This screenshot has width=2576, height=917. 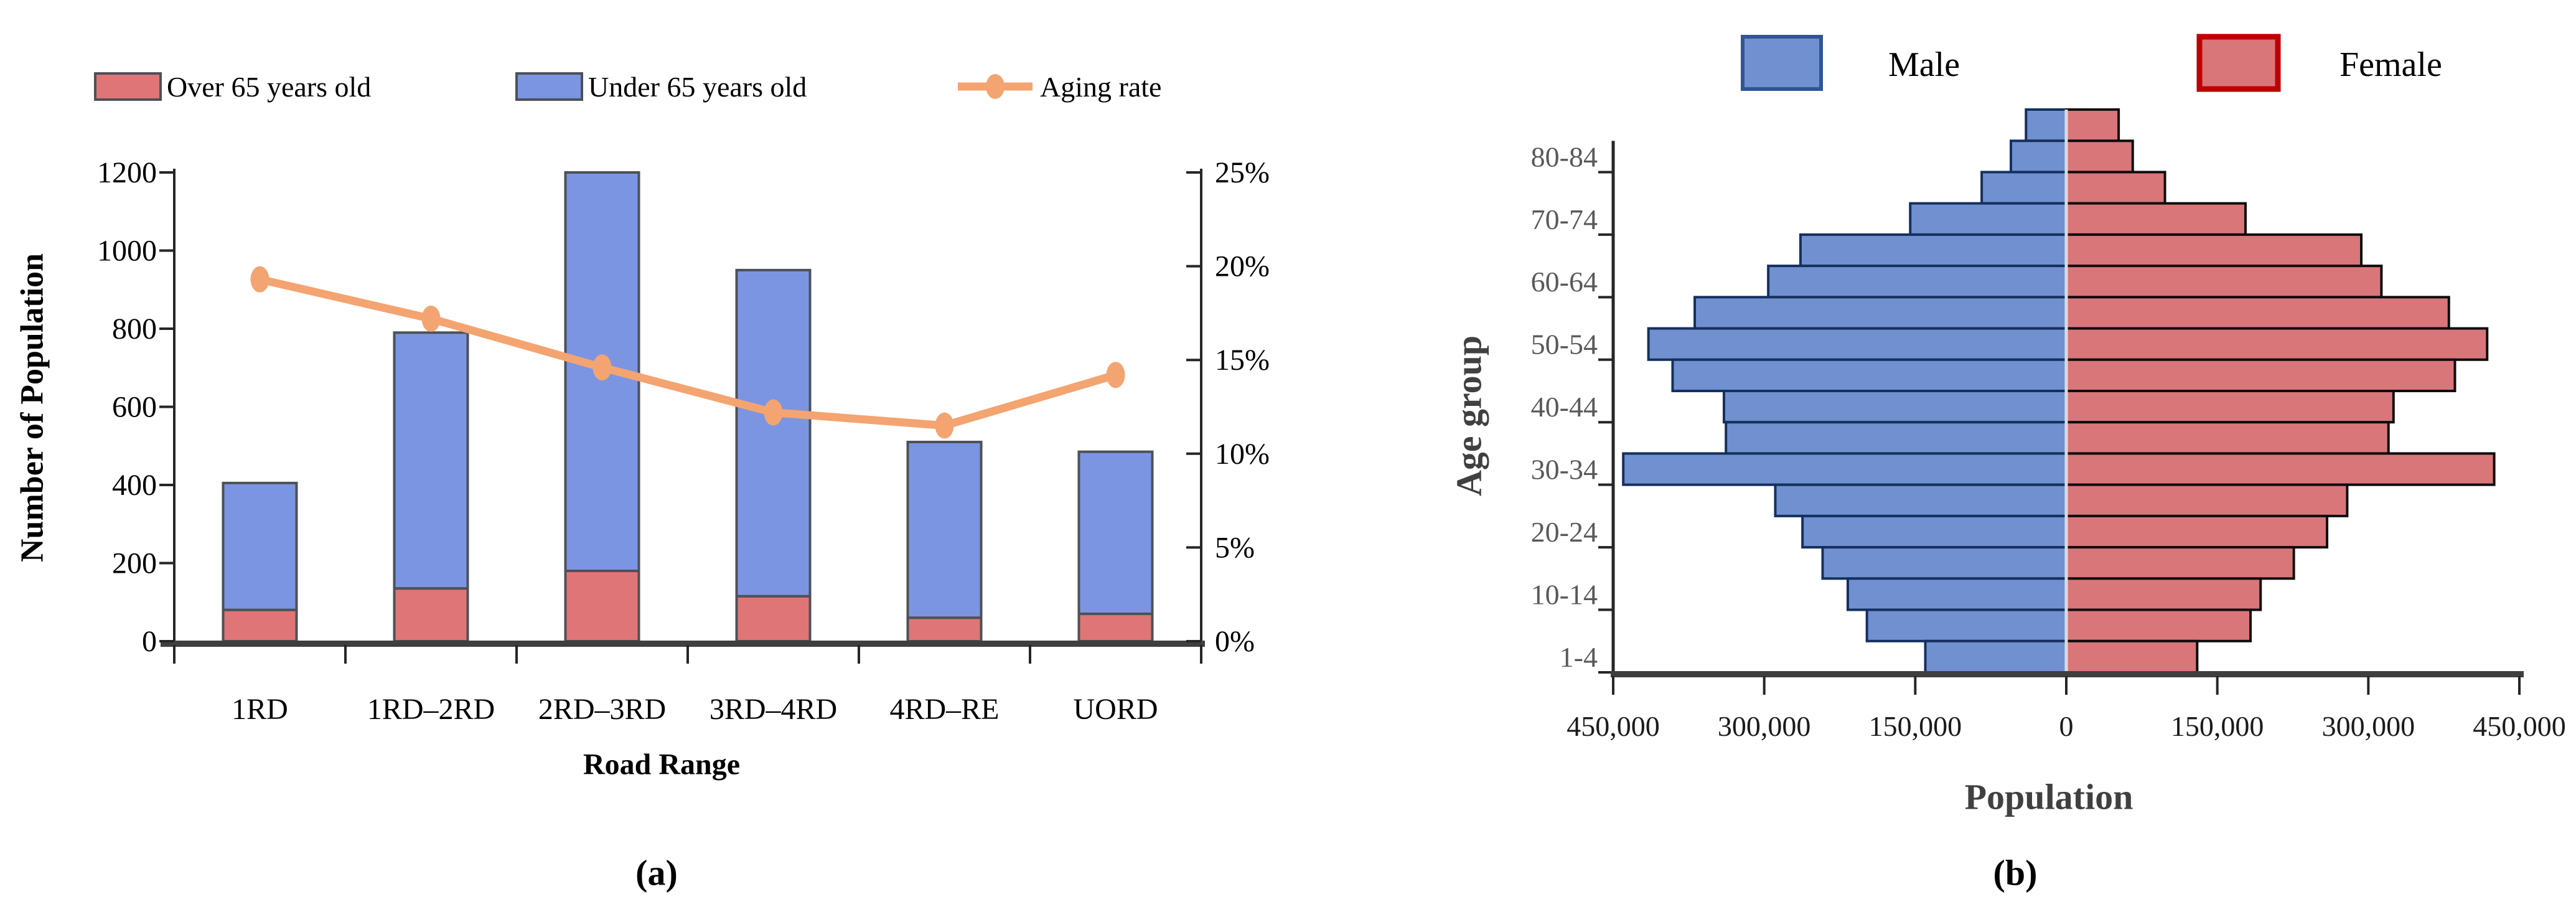 What do you see at coordinates (549, 86) in the screenshot?
I see `legend-swatch-under65` at bounding box center [549, 86].